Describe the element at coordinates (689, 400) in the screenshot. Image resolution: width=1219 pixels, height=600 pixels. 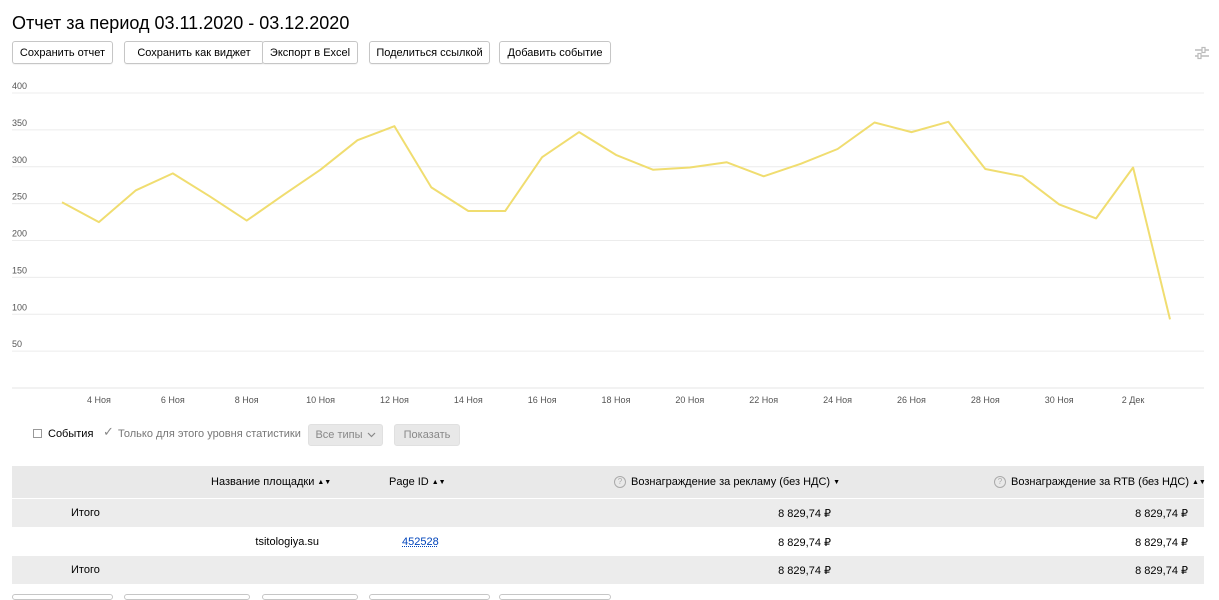
I see `x-tick-label: 20 Ноя` at that location.